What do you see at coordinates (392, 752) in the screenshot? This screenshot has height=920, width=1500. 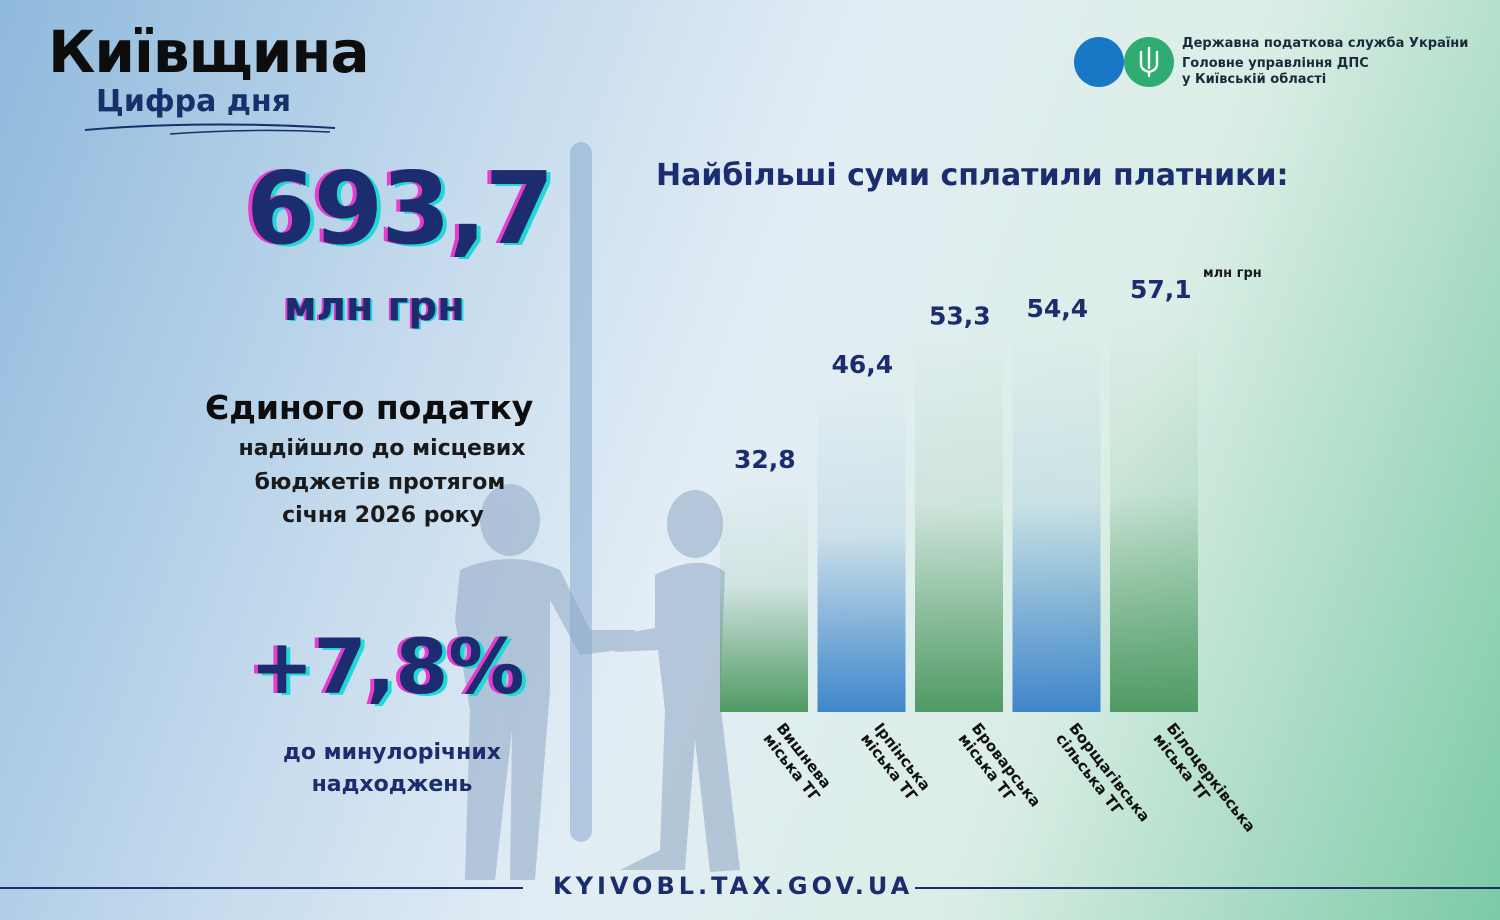 I see `growth-description-line: до минулорічних` at bounding box center [392, 752].